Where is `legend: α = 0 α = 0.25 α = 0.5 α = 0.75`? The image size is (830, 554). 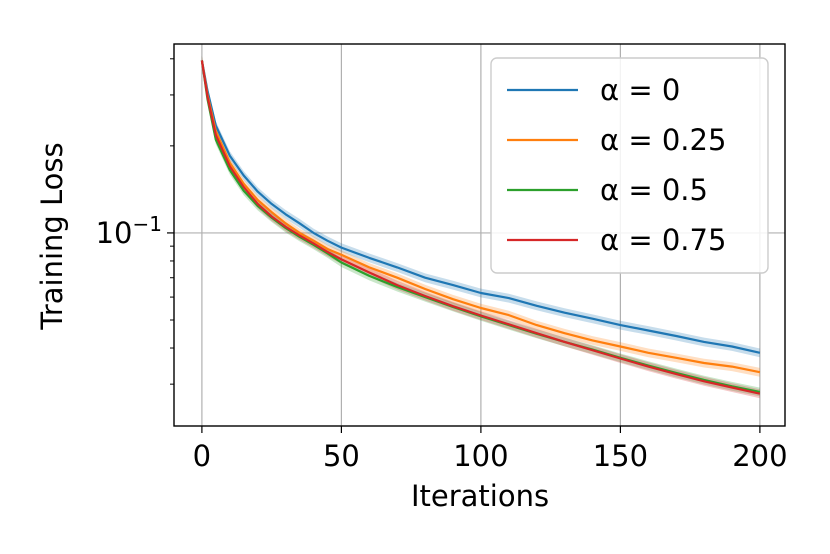 legend: α = 0 α = 0.25 α = 0.5 α = 0.75 is located at coordinates (629, 165).